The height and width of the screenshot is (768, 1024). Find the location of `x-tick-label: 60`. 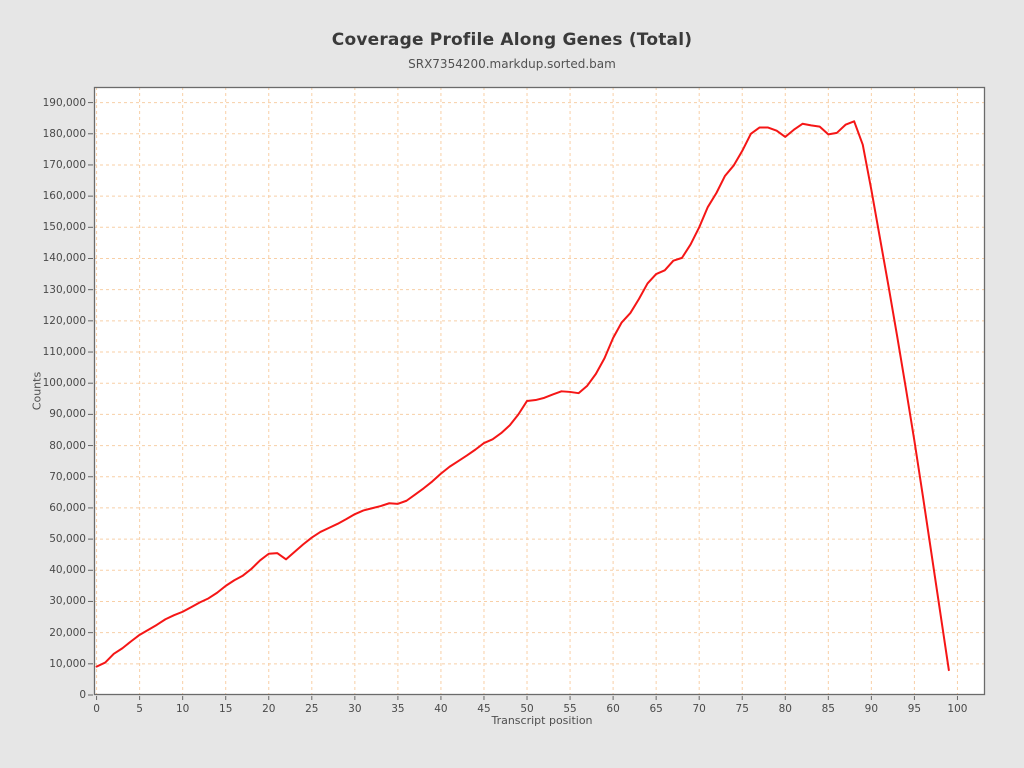

x-tick-label: 60 is located at coordinates (613, 709).